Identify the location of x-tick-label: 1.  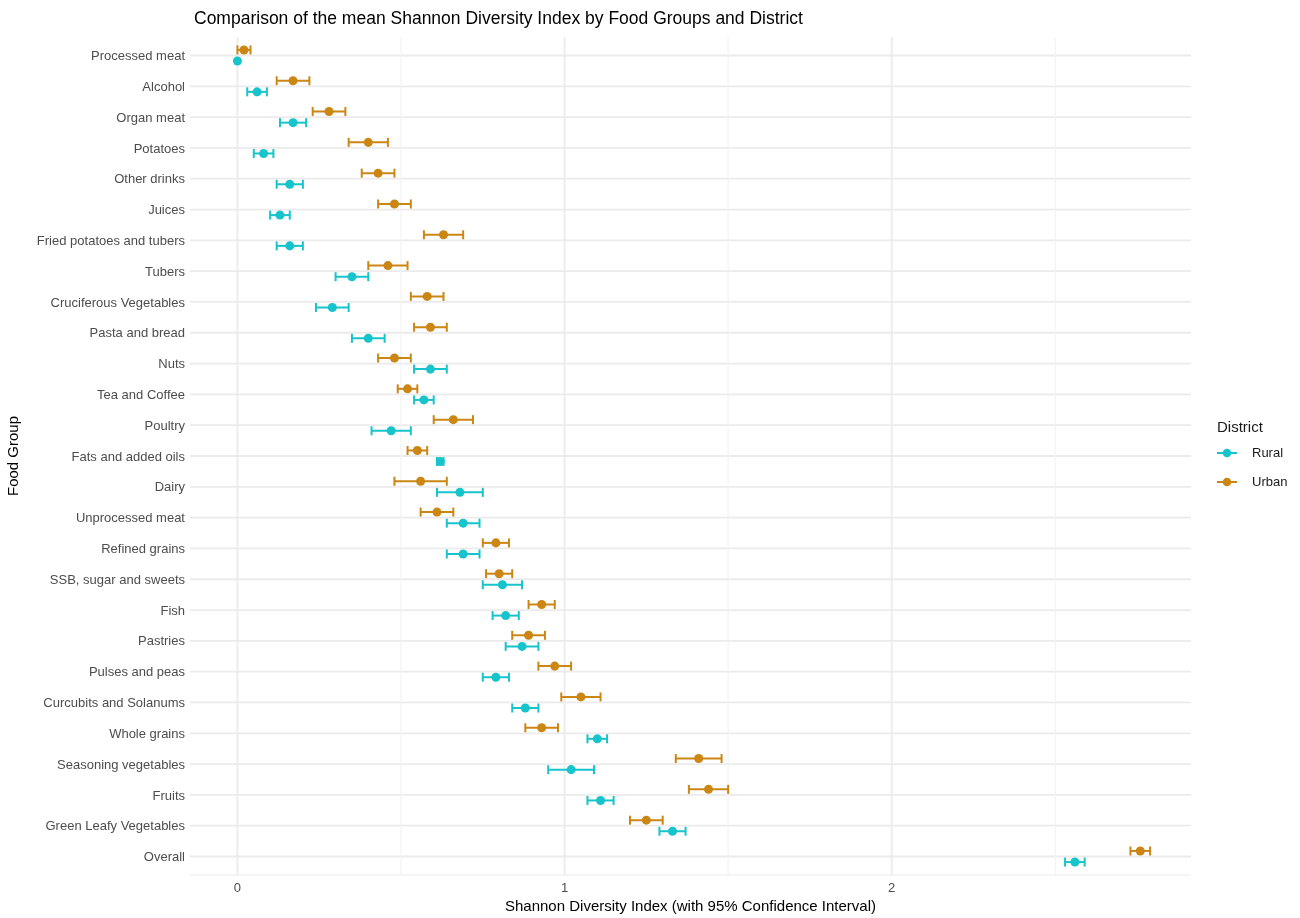
(564, 888).